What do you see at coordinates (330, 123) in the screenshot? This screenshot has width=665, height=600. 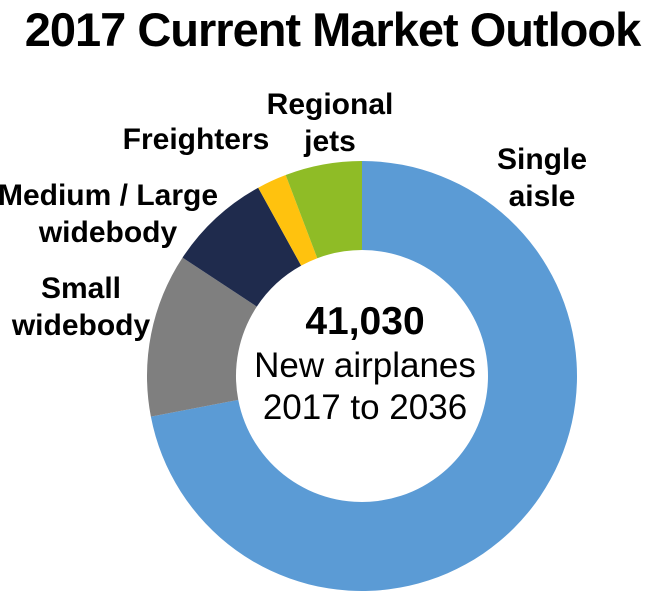 I see `segment-label-regional-jets: Regional jets` at bounding box center [330, 123].